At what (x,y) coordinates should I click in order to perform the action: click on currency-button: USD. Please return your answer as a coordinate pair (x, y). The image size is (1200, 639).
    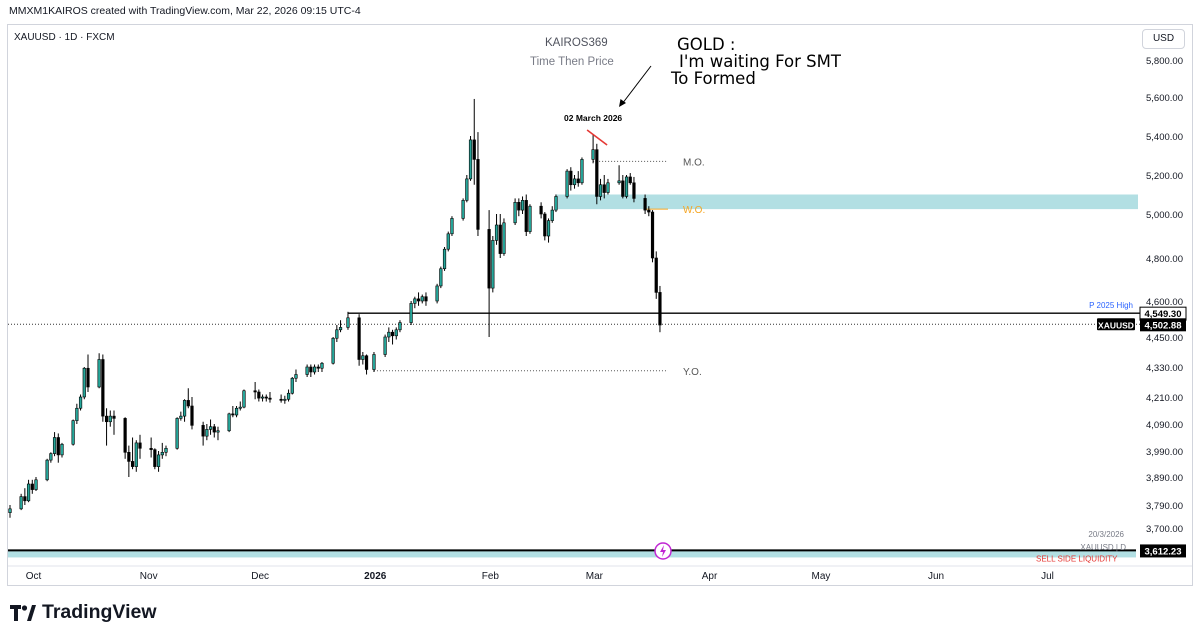
    Looking at the image, I should click on (1163, 39).